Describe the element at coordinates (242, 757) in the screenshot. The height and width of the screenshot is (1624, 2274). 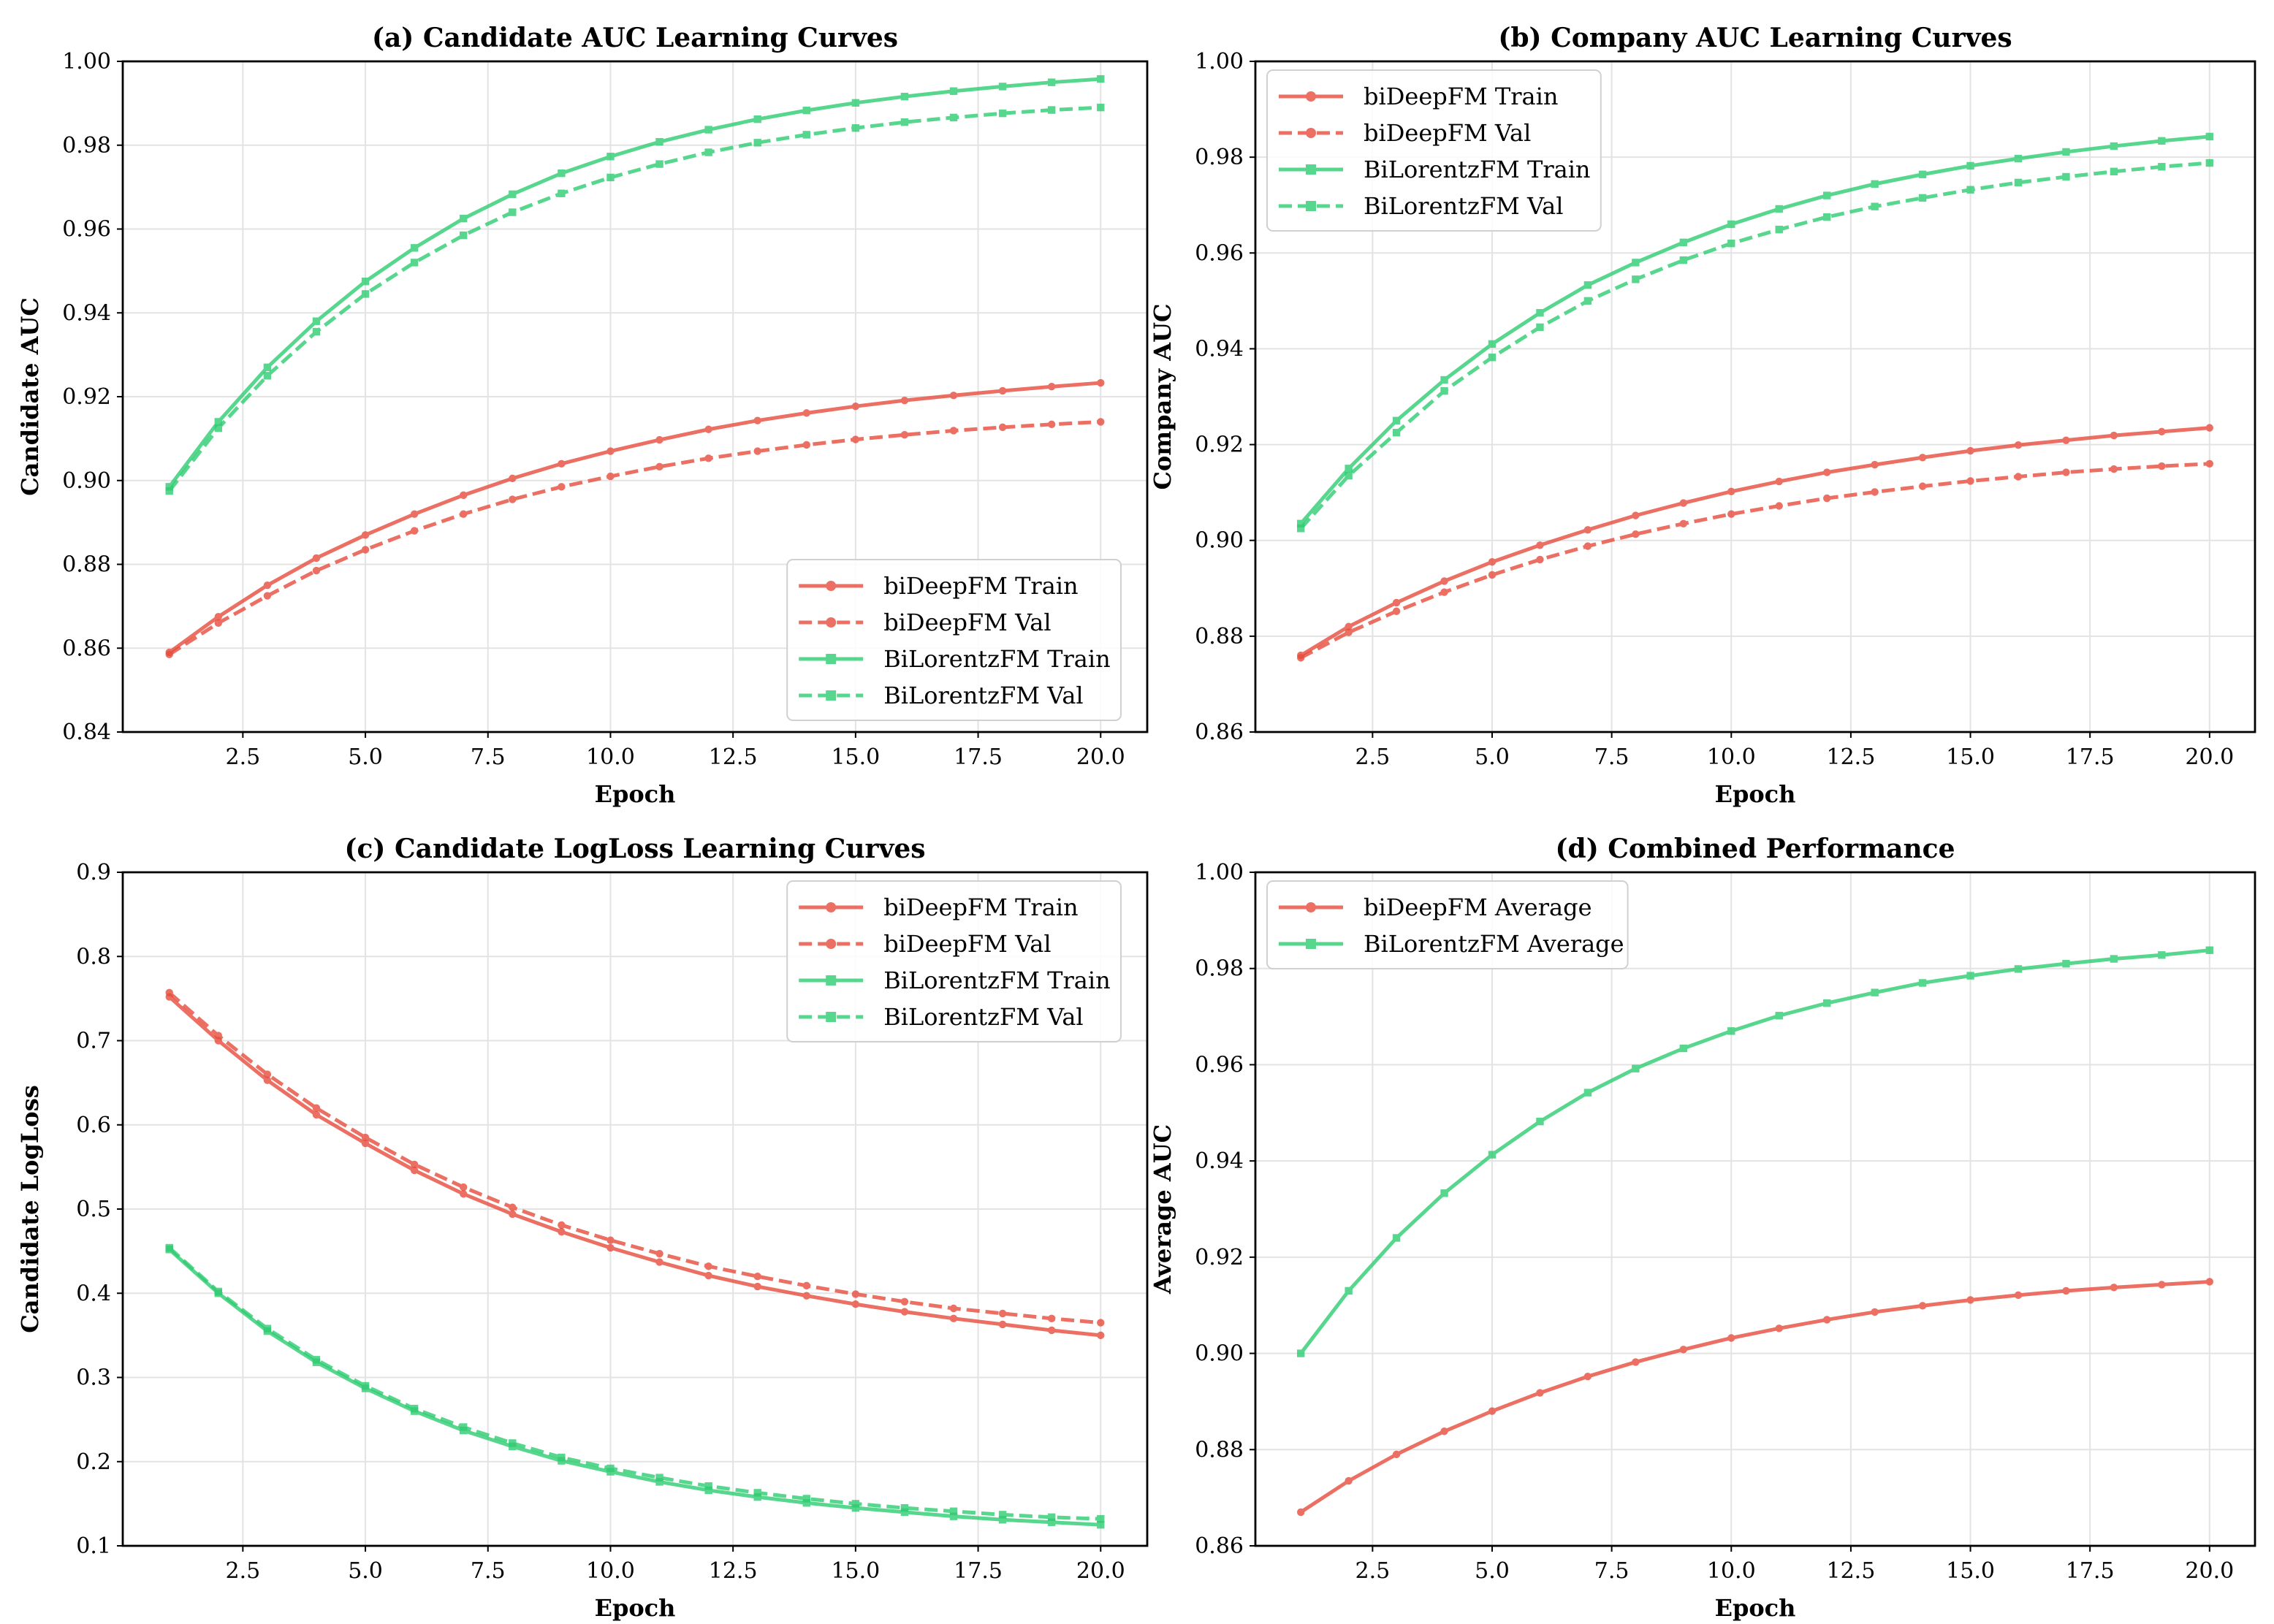
I see `x-tick-label: 2.5` at that location.